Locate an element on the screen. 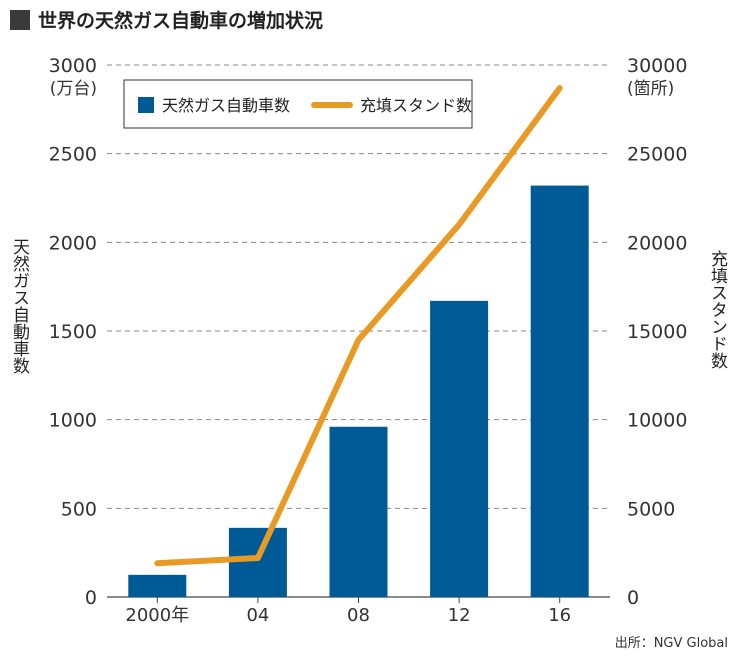 The height and width of the screenshot is (657, 750). title-square-icon is located at coordinates (20, 19).